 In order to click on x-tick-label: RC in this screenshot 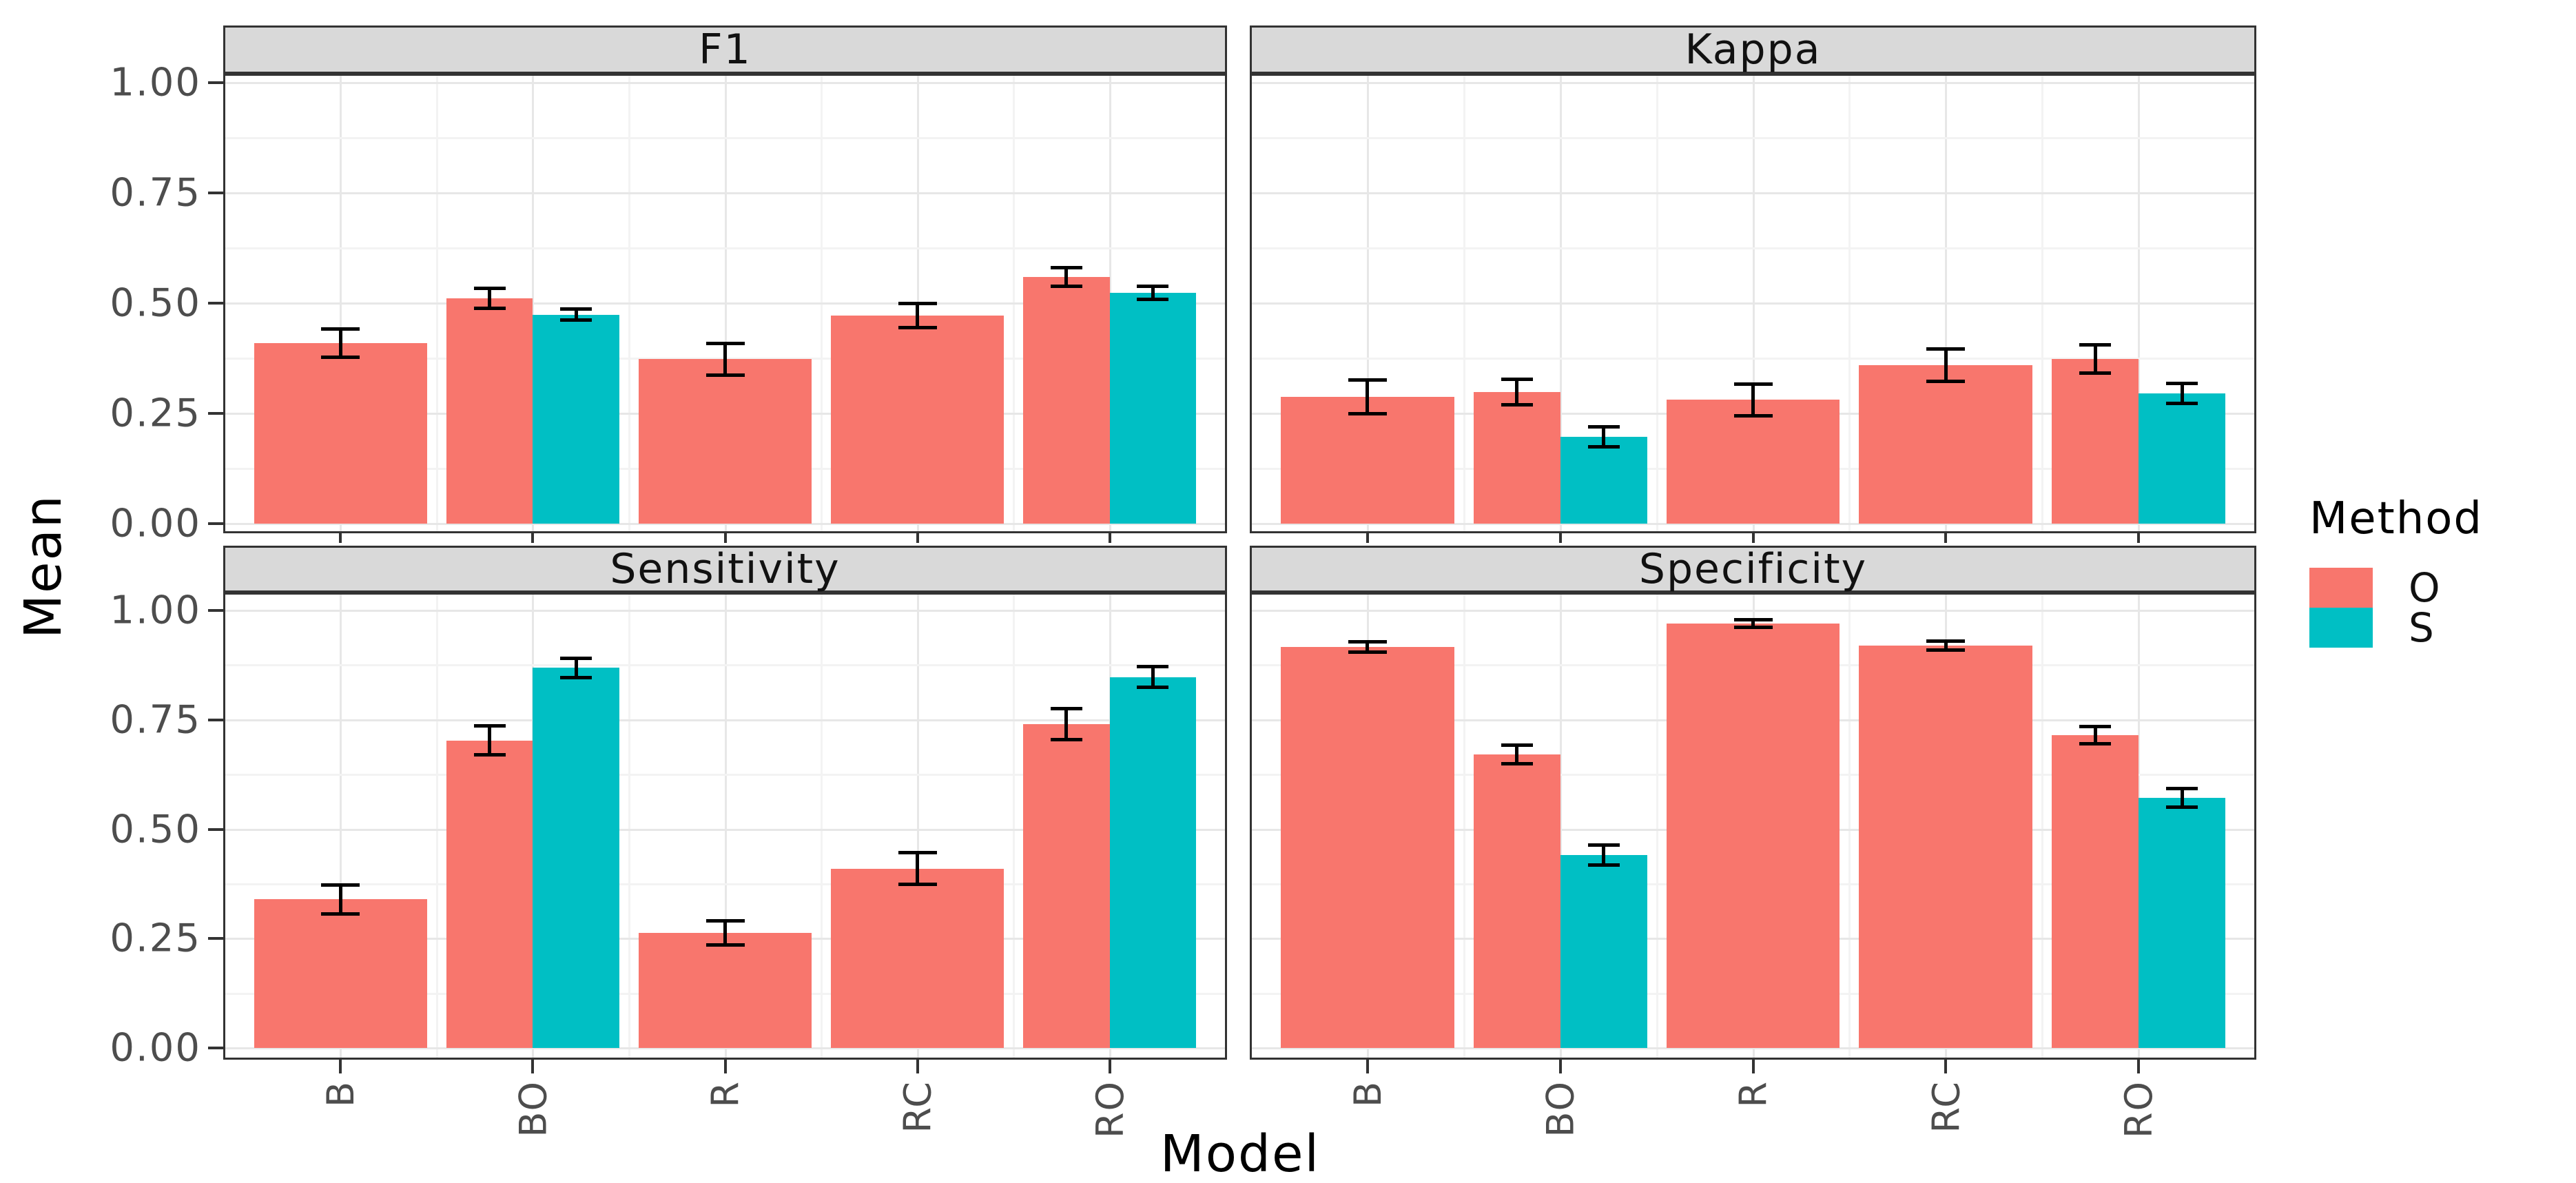, I will do `click(918, 1106)`.